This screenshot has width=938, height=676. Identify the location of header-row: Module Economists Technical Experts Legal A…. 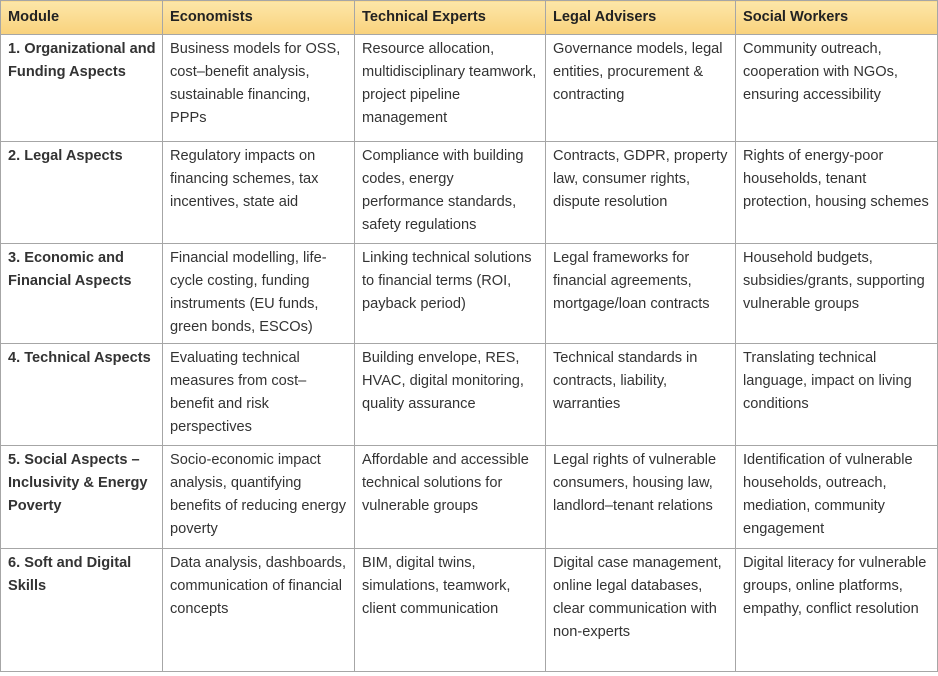
(469, 17).